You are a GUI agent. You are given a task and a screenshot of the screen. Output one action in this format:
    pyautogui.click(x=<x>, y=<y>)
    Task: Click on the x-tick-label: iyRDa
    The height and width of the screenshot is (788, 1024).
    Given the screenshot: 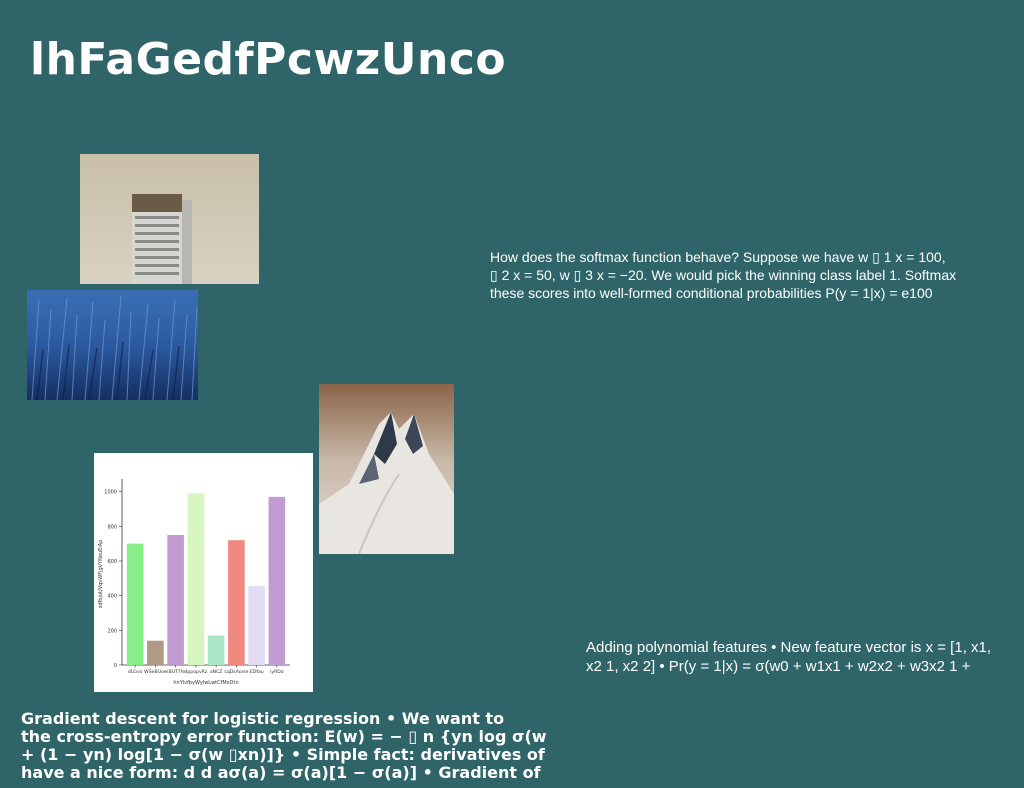 What is the action you would take?
    pyautogui.click(x=277, y=672)
    